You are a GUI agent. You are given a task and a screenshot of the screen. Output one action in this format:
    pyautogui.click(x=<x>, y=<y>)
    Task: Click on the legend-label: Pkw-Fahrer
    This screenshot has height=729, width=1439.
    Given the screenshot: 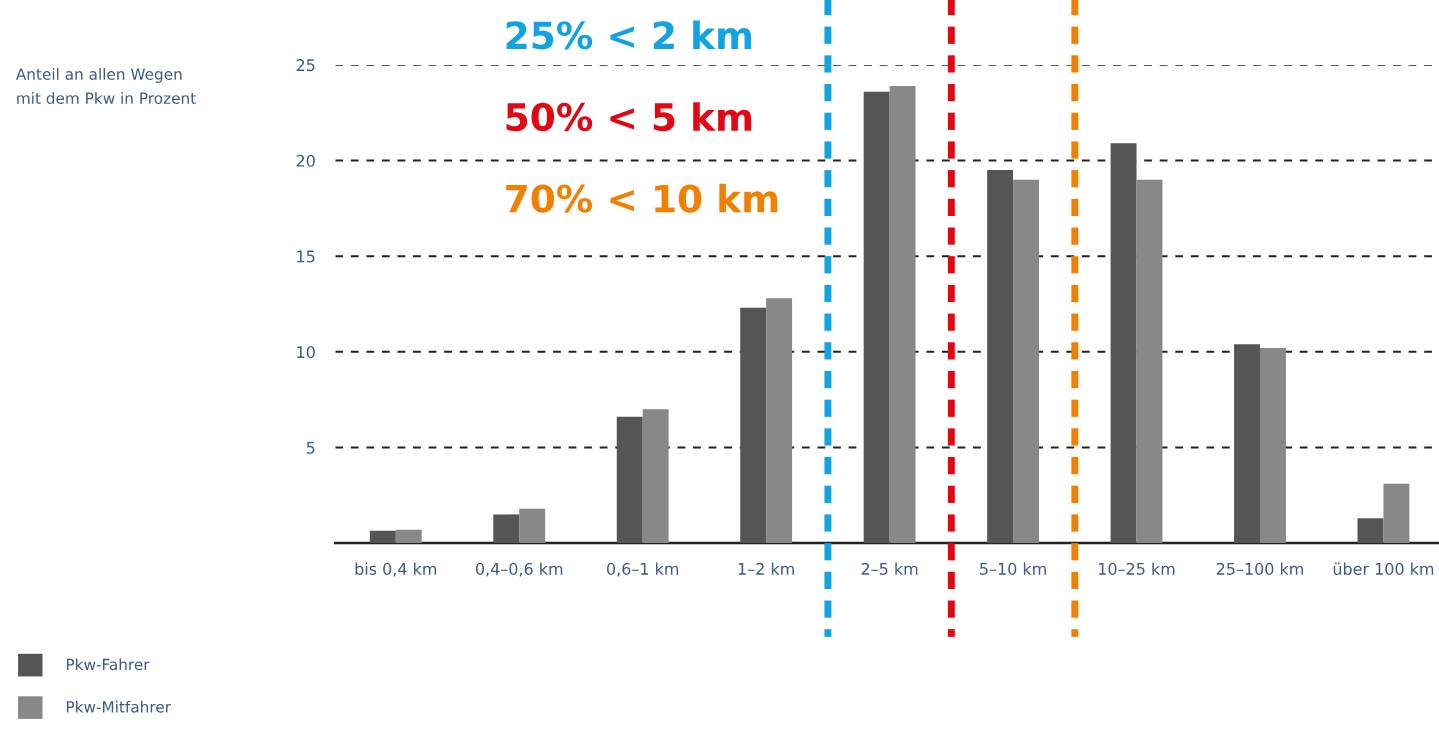 What is the action you would take?
    pyautogui.click(x=108, y=664)
    